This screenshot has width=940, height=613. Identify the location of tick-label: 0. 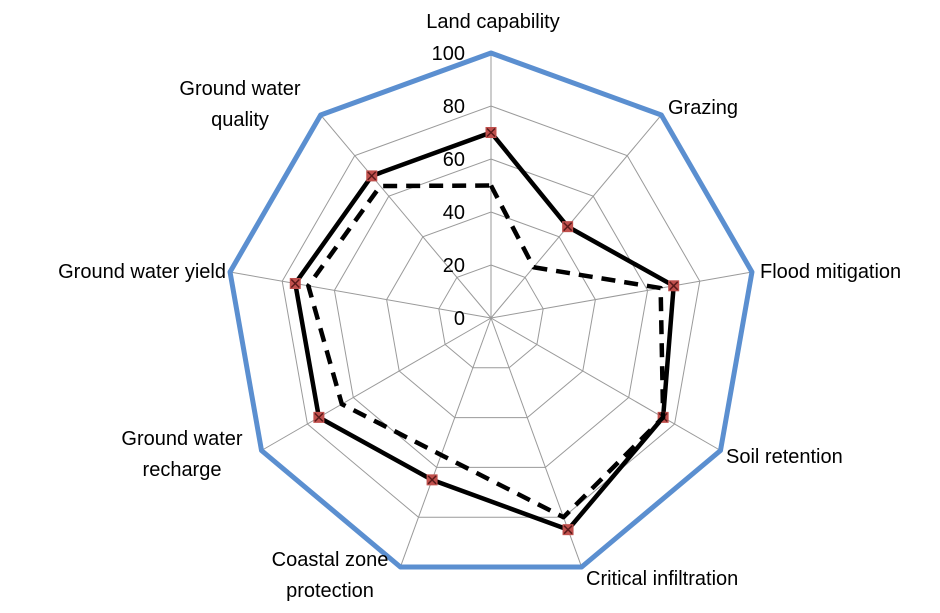
(459, 319).